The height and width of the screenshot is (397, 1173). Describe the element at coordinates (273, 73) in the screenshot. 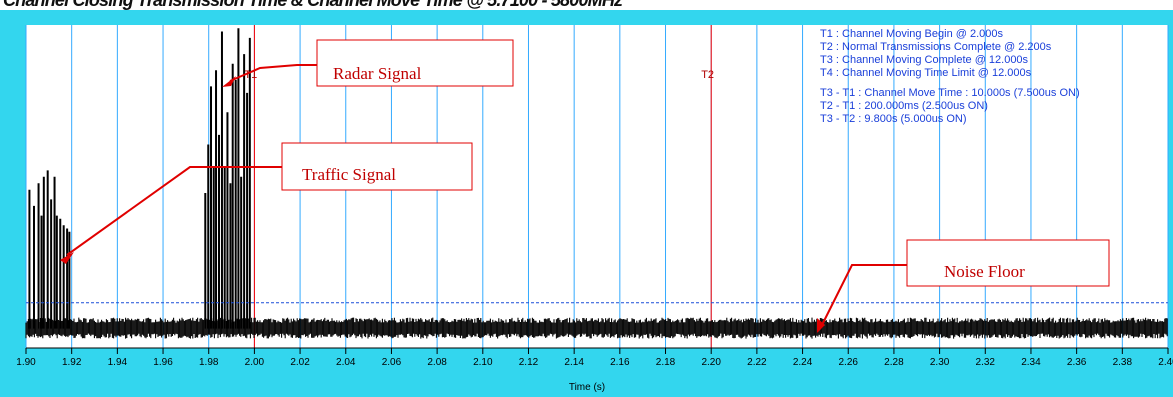

I see `radar-callout-arrow` at that location.